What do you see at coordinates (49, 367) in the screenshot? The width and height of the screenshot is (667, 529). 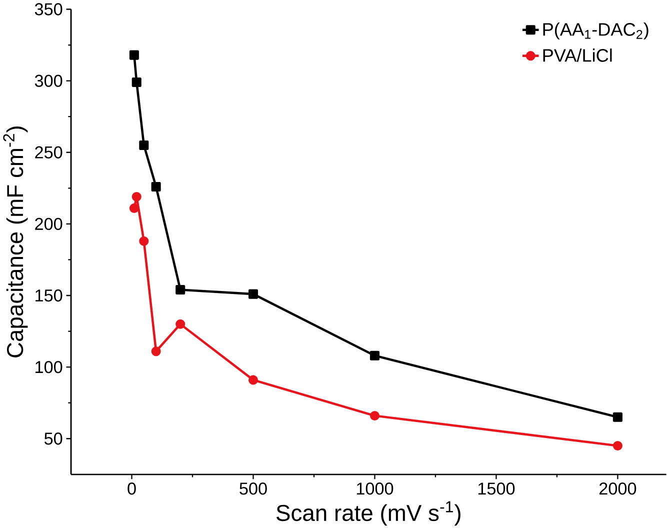 I see `y-tick-label: 100` at bounding box center [49, 367].